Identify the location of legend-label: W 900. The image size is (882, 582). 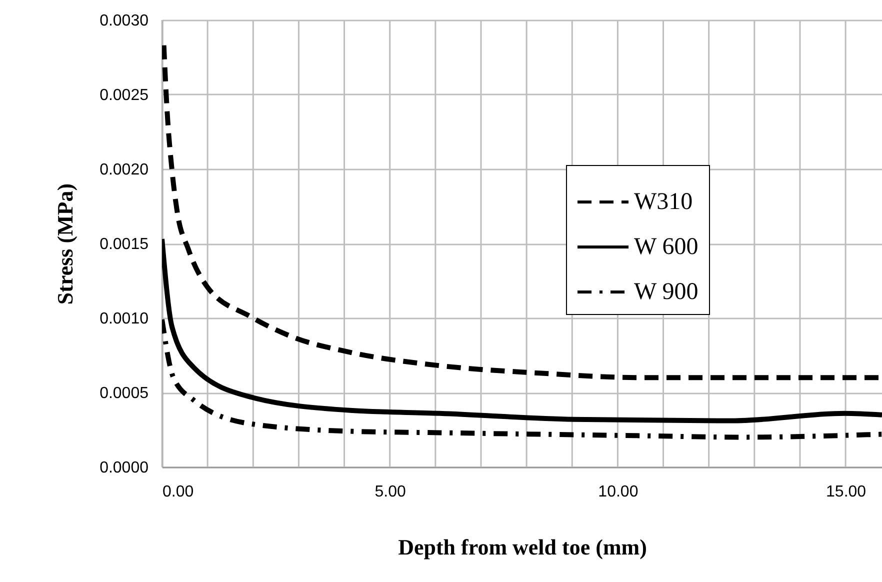
(666, 292).